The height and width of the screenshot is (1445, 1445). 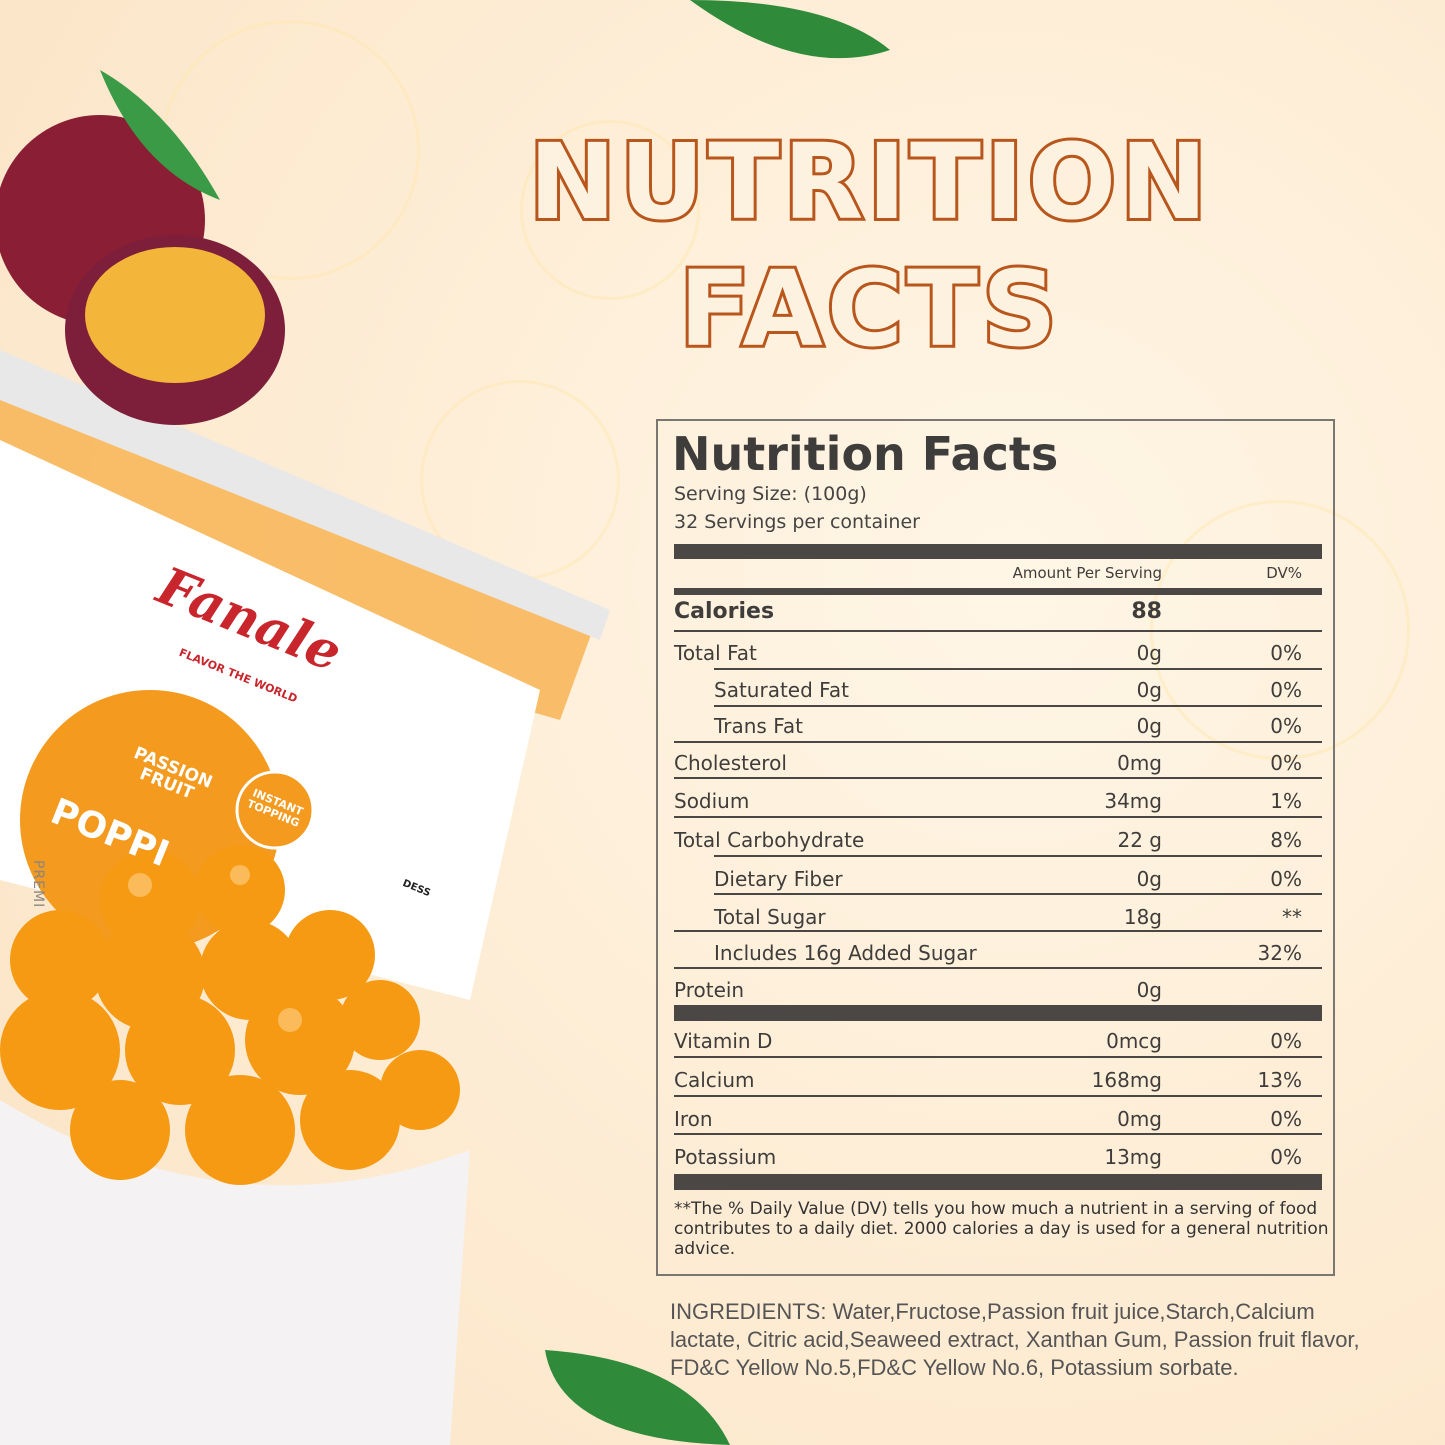 I want to click on nutrient-name: Total Carbohydrate, so click(x=769, y=840).